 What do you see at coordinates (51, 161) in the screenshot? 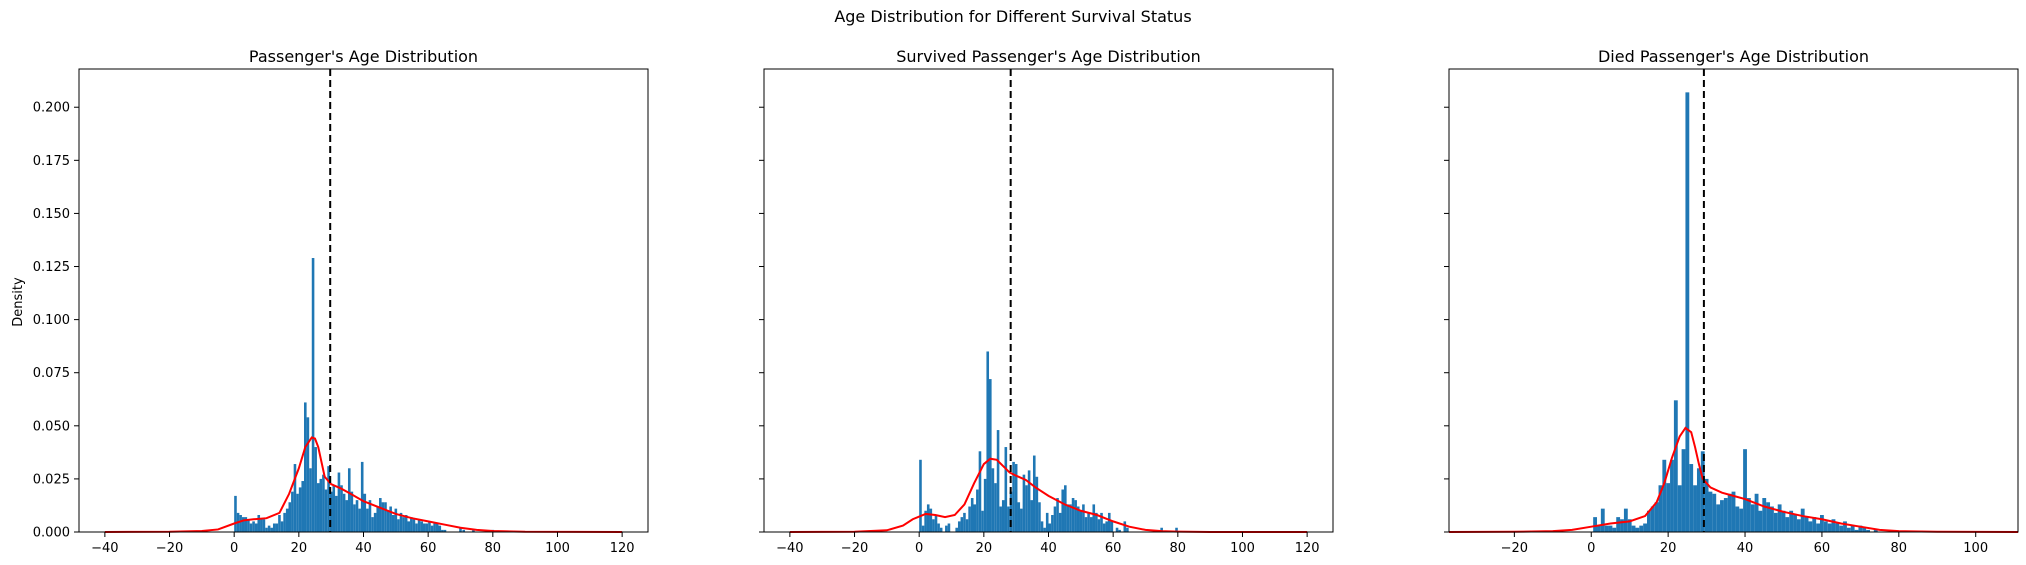
I see `y-tick-label: 0.175` at bounding box center [51, 161].